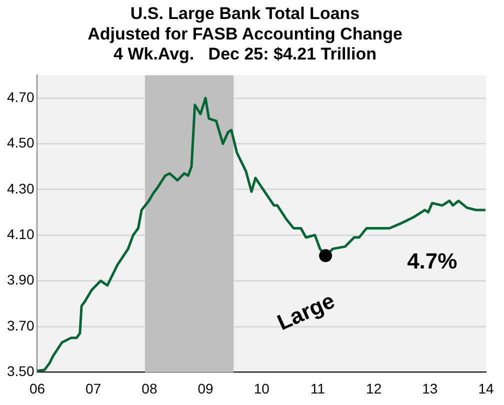 This screenshot has width=504, height=405. I want to click on y-tick-label: 4.50, so click(20, 142).